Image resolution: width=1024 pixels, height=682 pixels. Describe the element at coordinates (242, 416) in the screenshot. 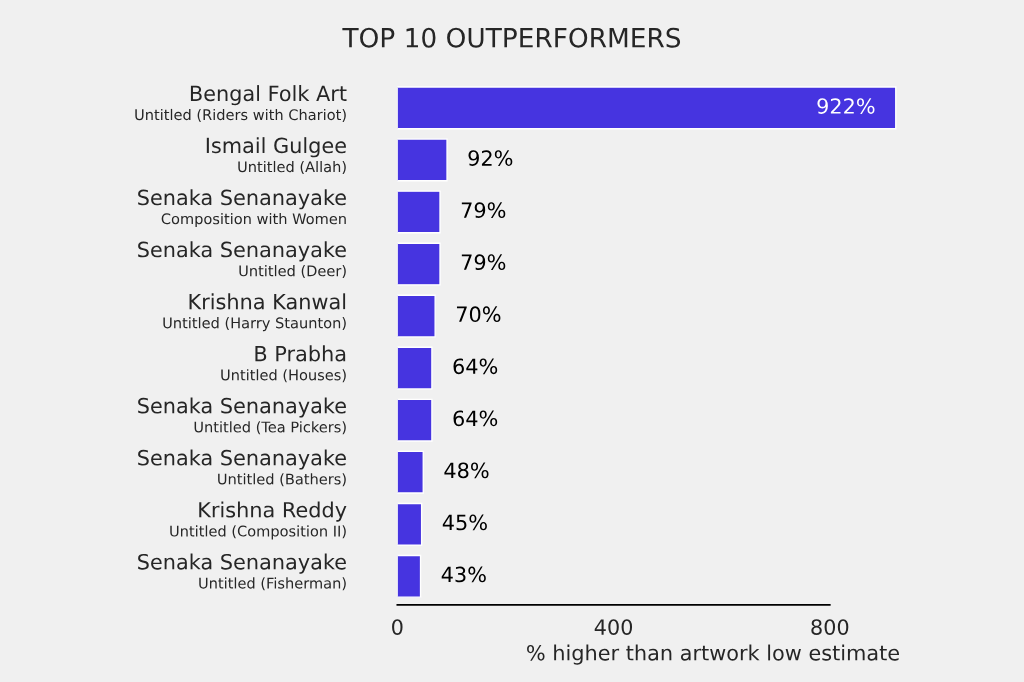

I see `y-tick-label: Senaka Senanayake Untitled (Tea Pickers)` at that location.